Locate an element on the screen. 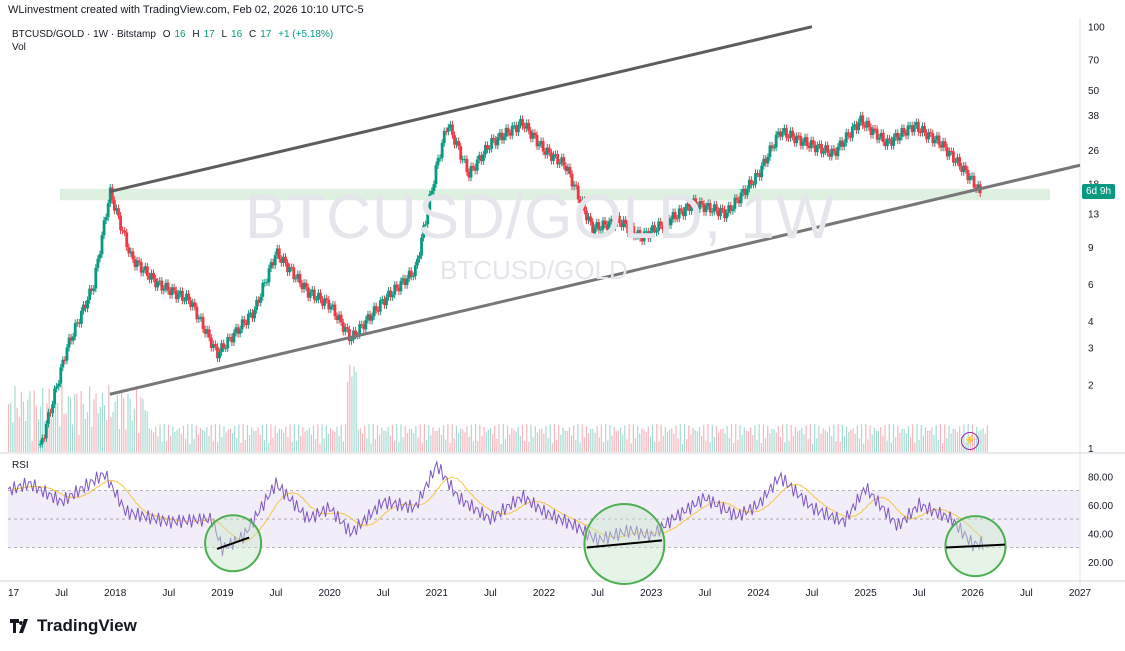 This screenshot has height=651, width=1125. price-tick-label: 13 is located at coordinates (1094, 214).